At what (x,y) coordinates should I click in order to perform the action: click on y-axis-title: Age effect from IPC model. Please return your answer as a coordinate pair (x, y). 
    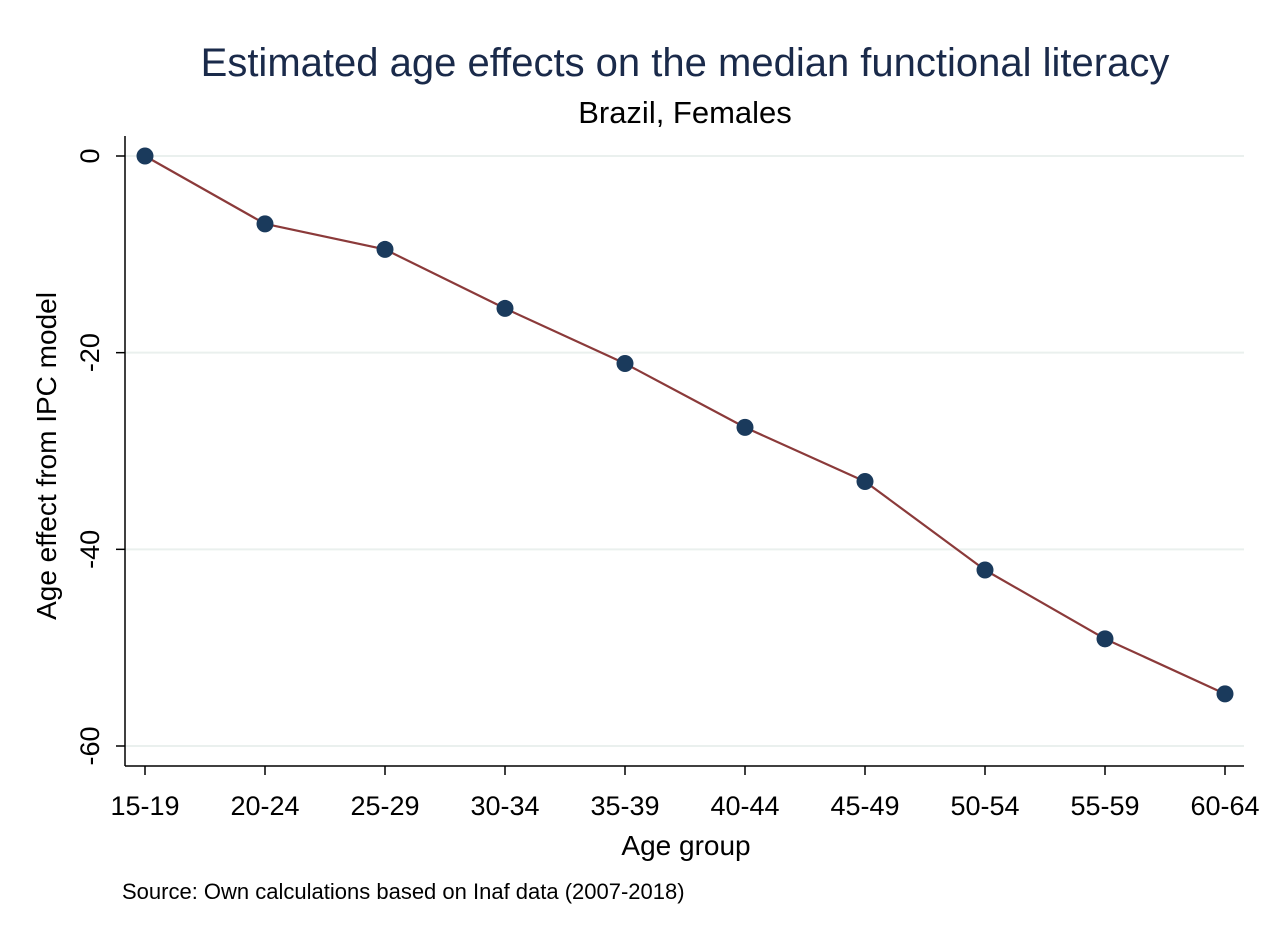
    Looking at the image, I should click on (46, 456).